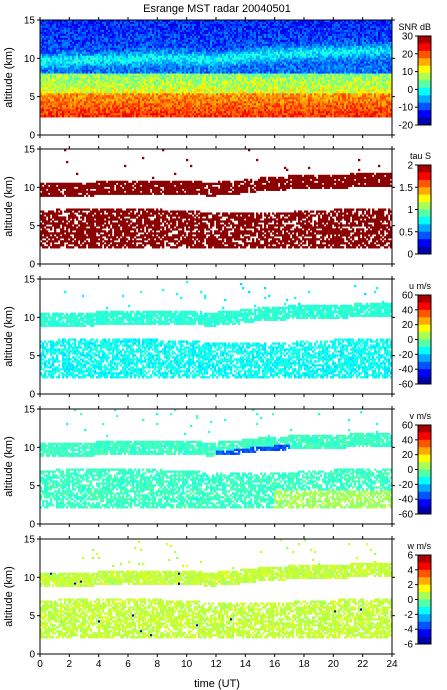 The height and width of the screenshot is (690, 447). I want to click on x-tick-label: 6, so click(128, 664).